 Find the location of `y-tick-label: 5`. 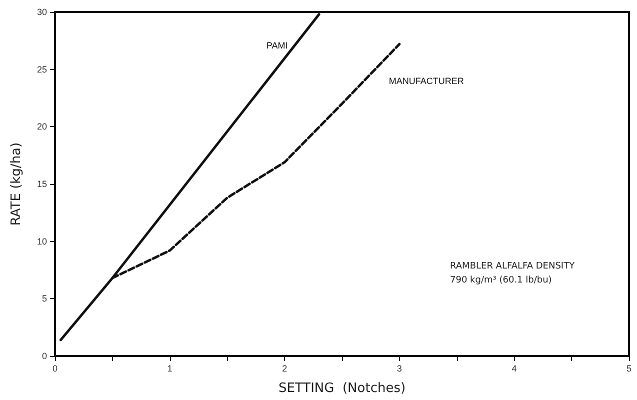

y-tick-label: 5 is located at coordinates (44, 299).